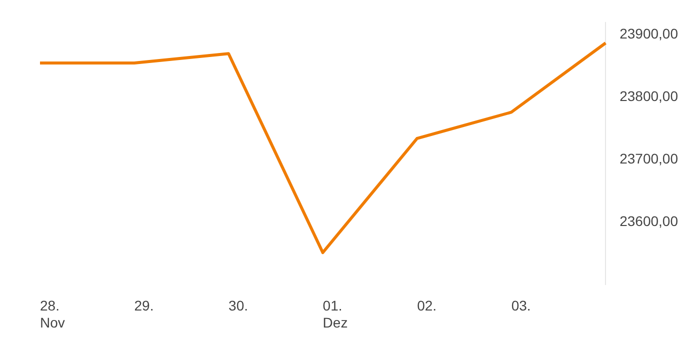 The width and height of the screenshot is (700, 350). Describe the element at coordinates (427, 306) in the screenshot. I see `x-tick-label: 02.` at that location.